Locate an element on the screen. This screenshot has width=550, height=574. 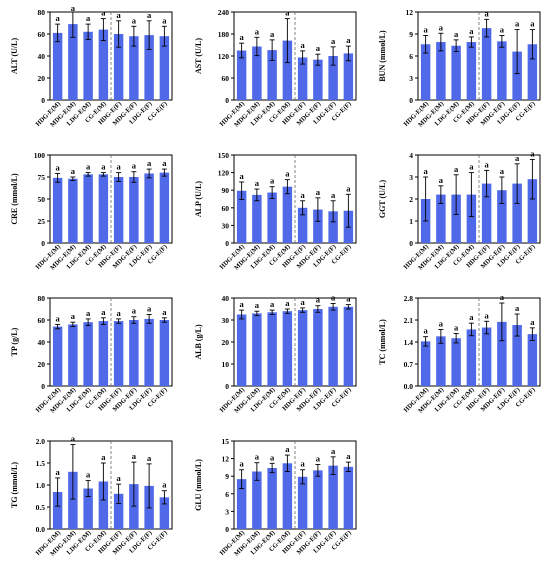
y-tick-label: 2.0 is located at coordinates (41, 441).